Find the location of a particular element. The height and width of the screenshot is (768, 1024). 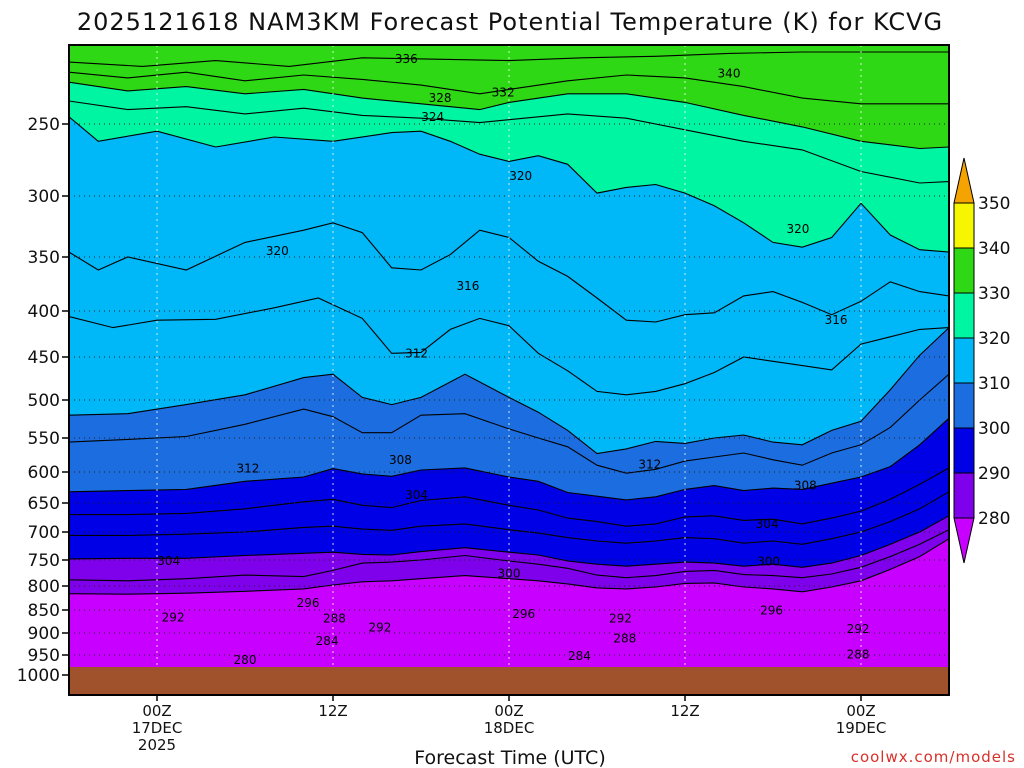

y-tick-label-750: 750 is located at coordinates (44, 561).